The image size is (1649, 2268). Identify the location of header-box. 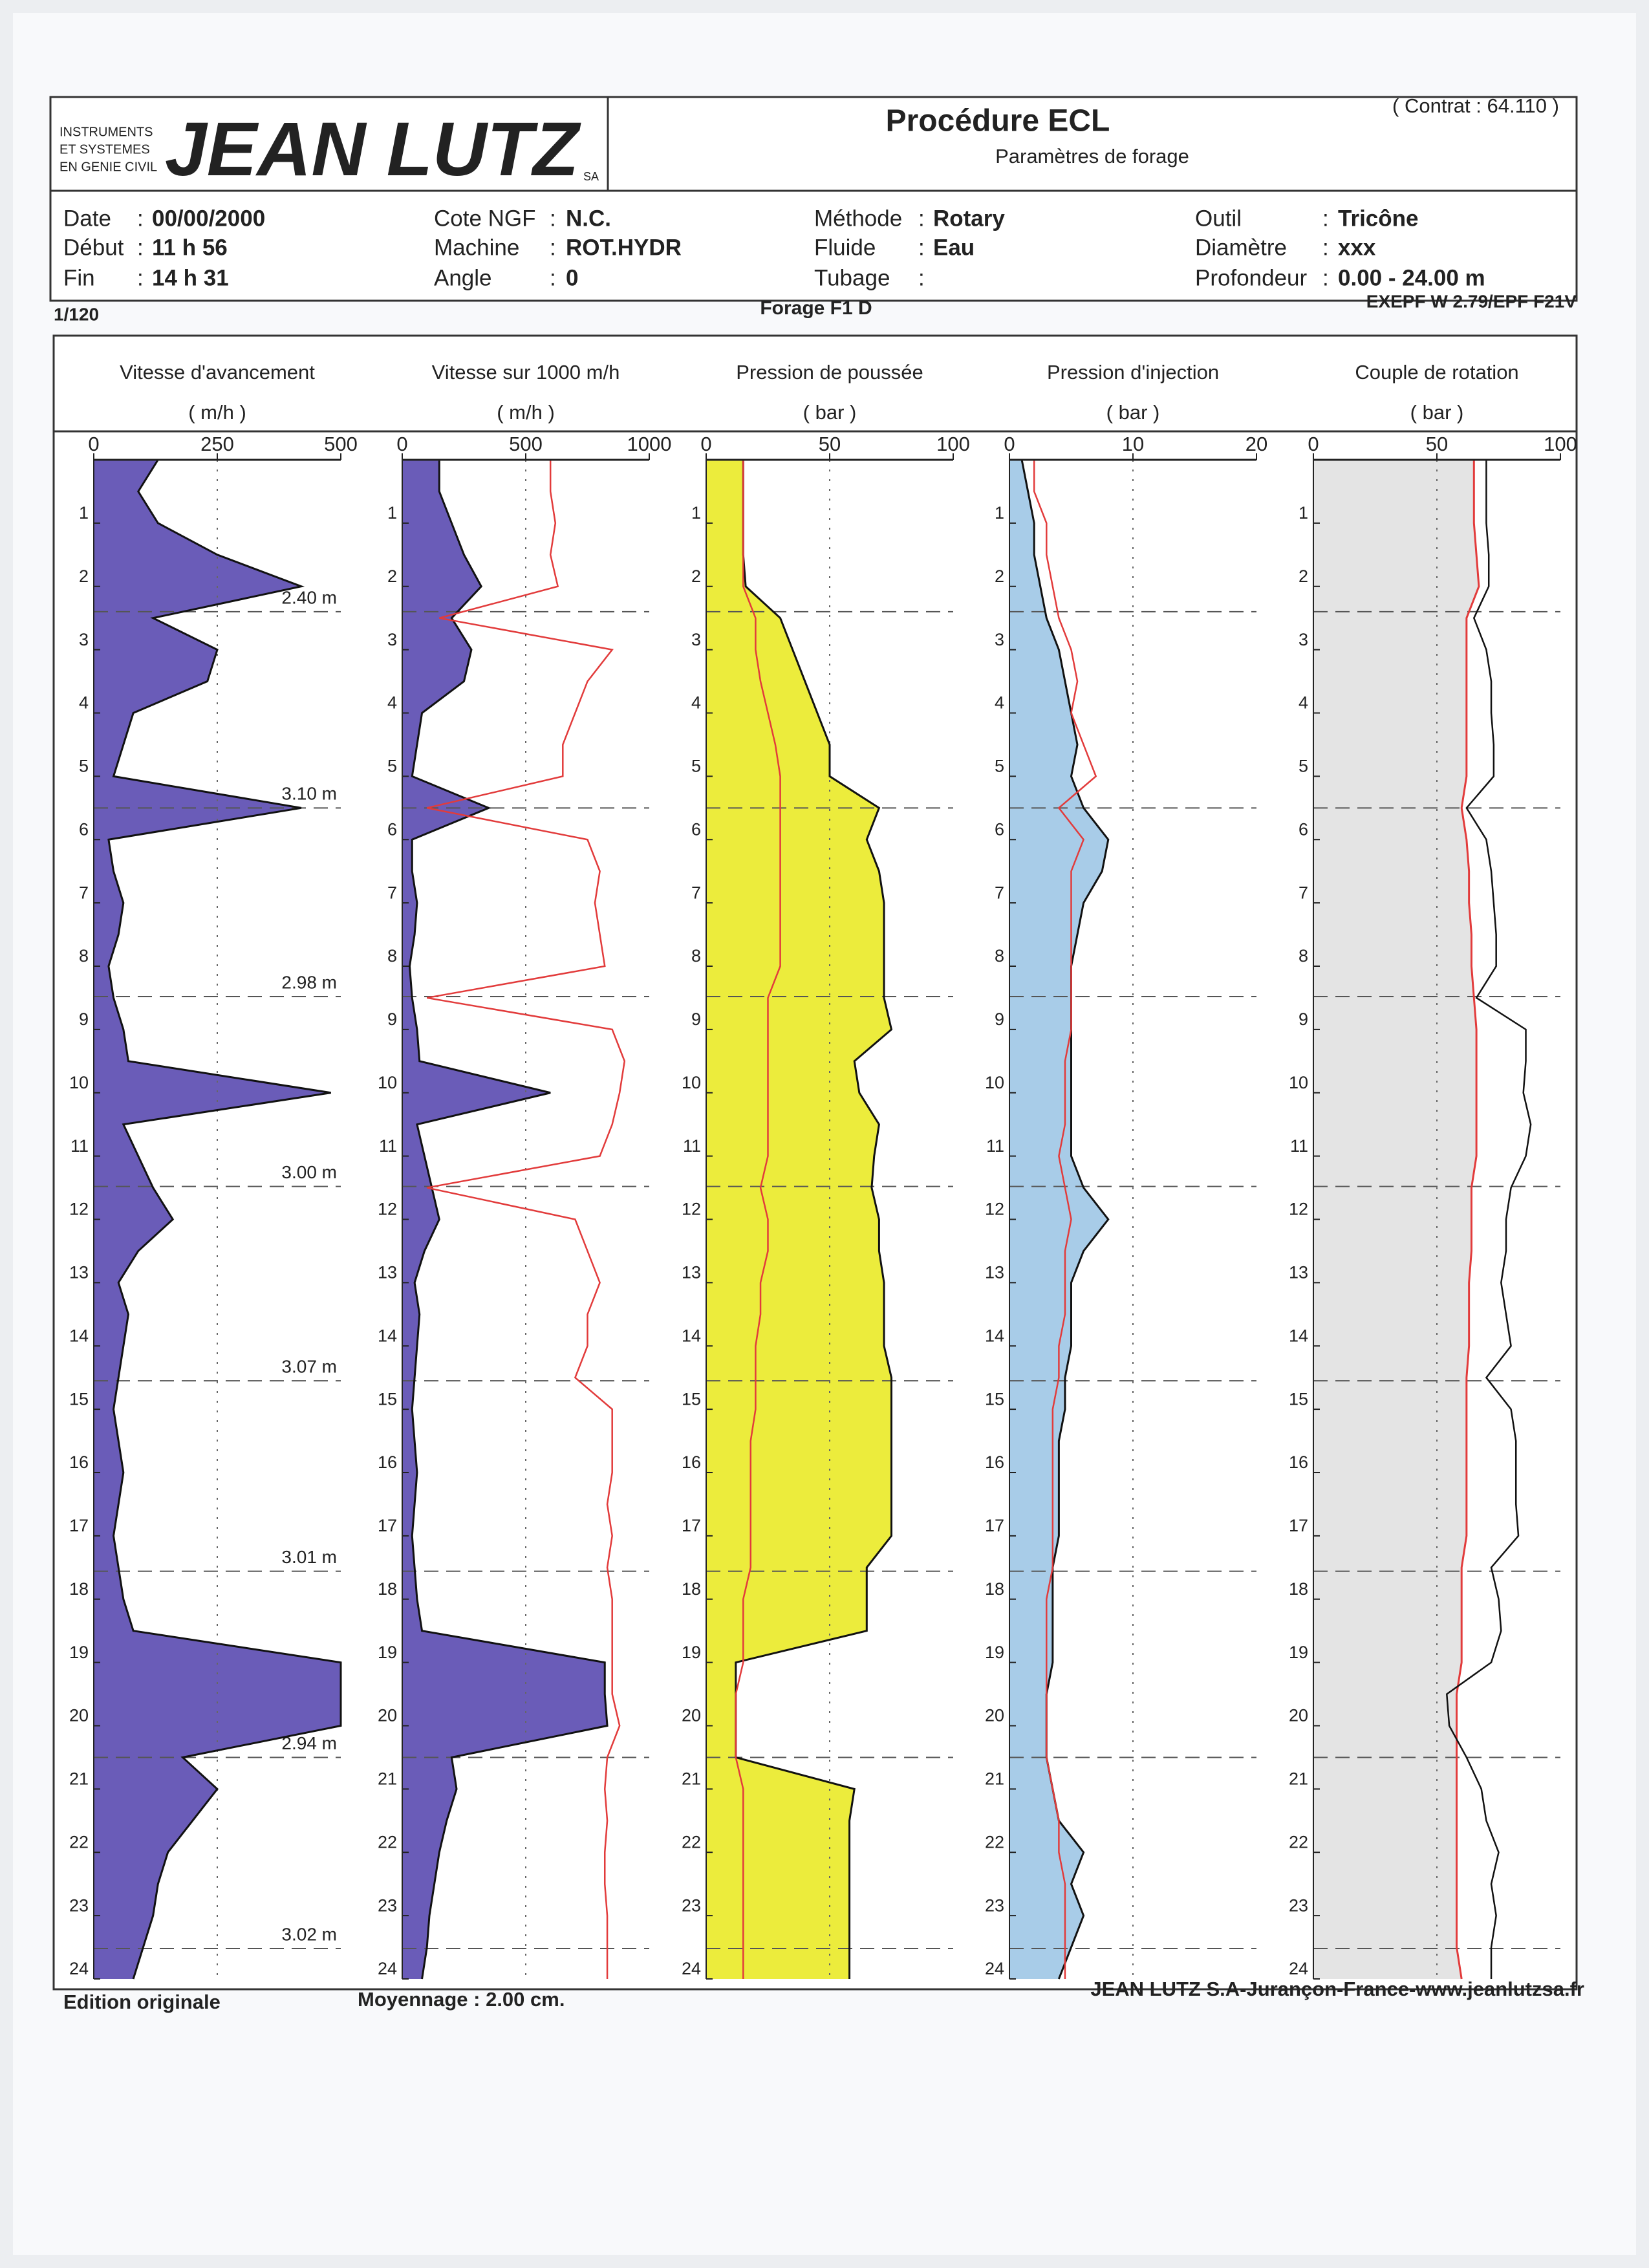
(813, 199).